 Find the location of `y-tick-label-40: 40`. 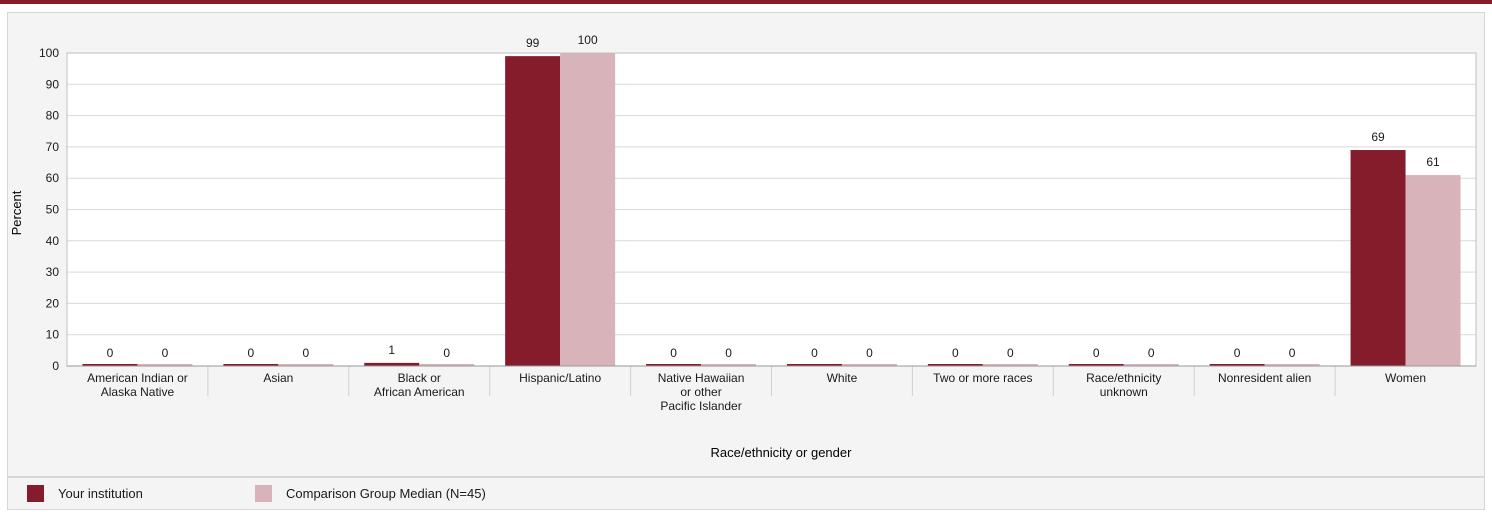

y-tick-label-40: 40 is located at coordinates (53, 241).